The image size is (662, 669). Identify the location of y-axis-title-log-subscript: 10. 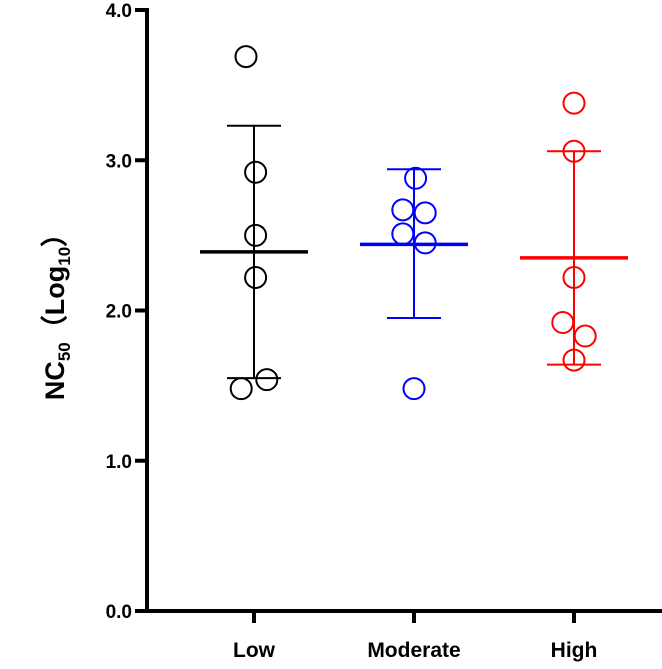
(64, 256).